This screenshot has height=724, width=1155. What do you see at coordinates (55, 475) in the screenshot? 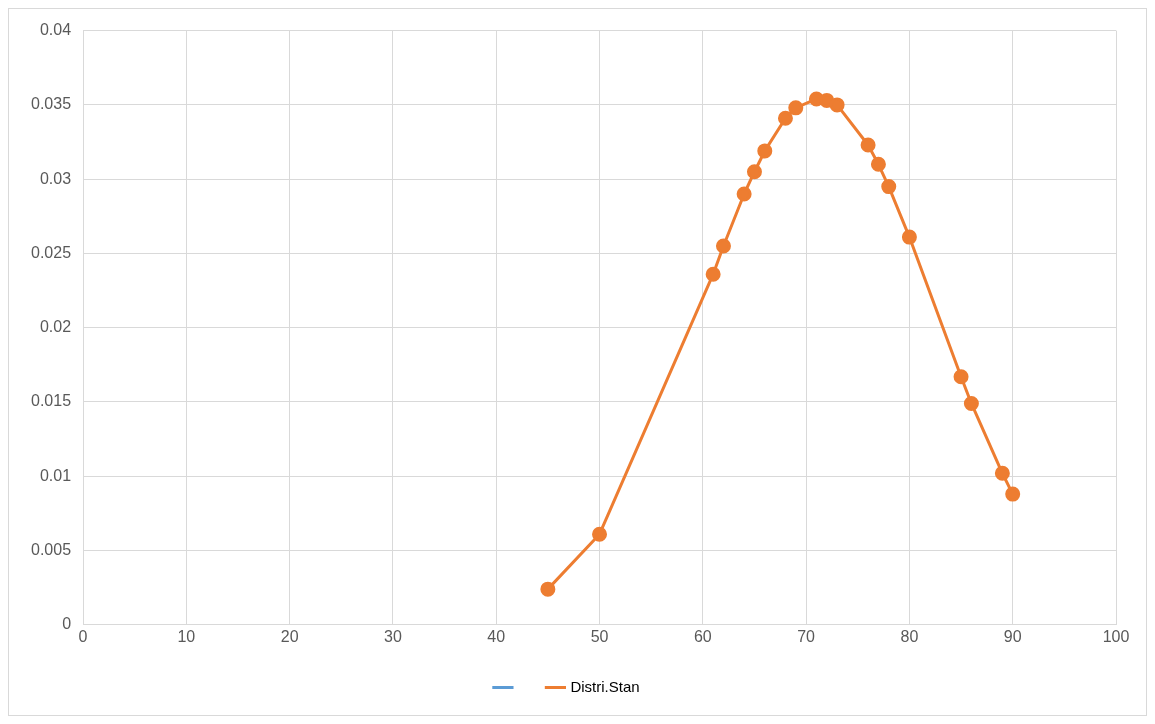
I see `y-tick-label: 0.01` at bounding box center [55, 475].